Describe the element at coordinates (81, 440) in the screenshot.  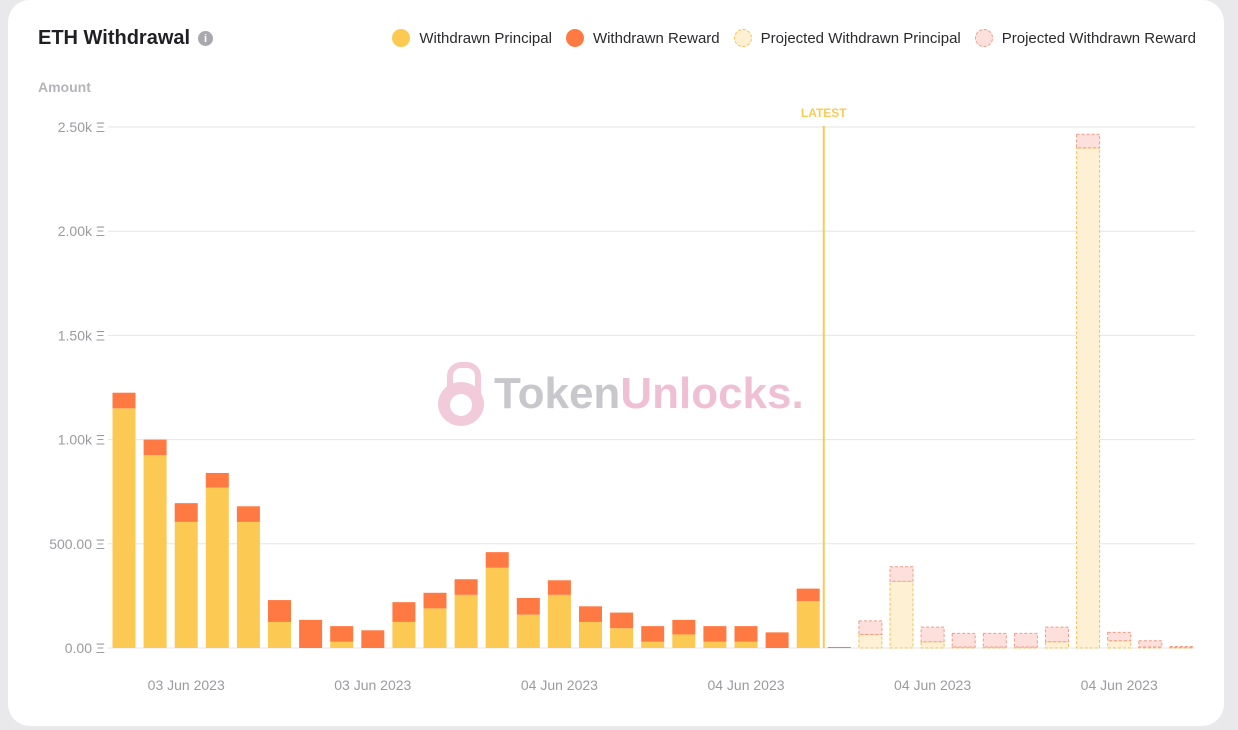
I see `y-tick-label: 1.00k Ξ` at that location.